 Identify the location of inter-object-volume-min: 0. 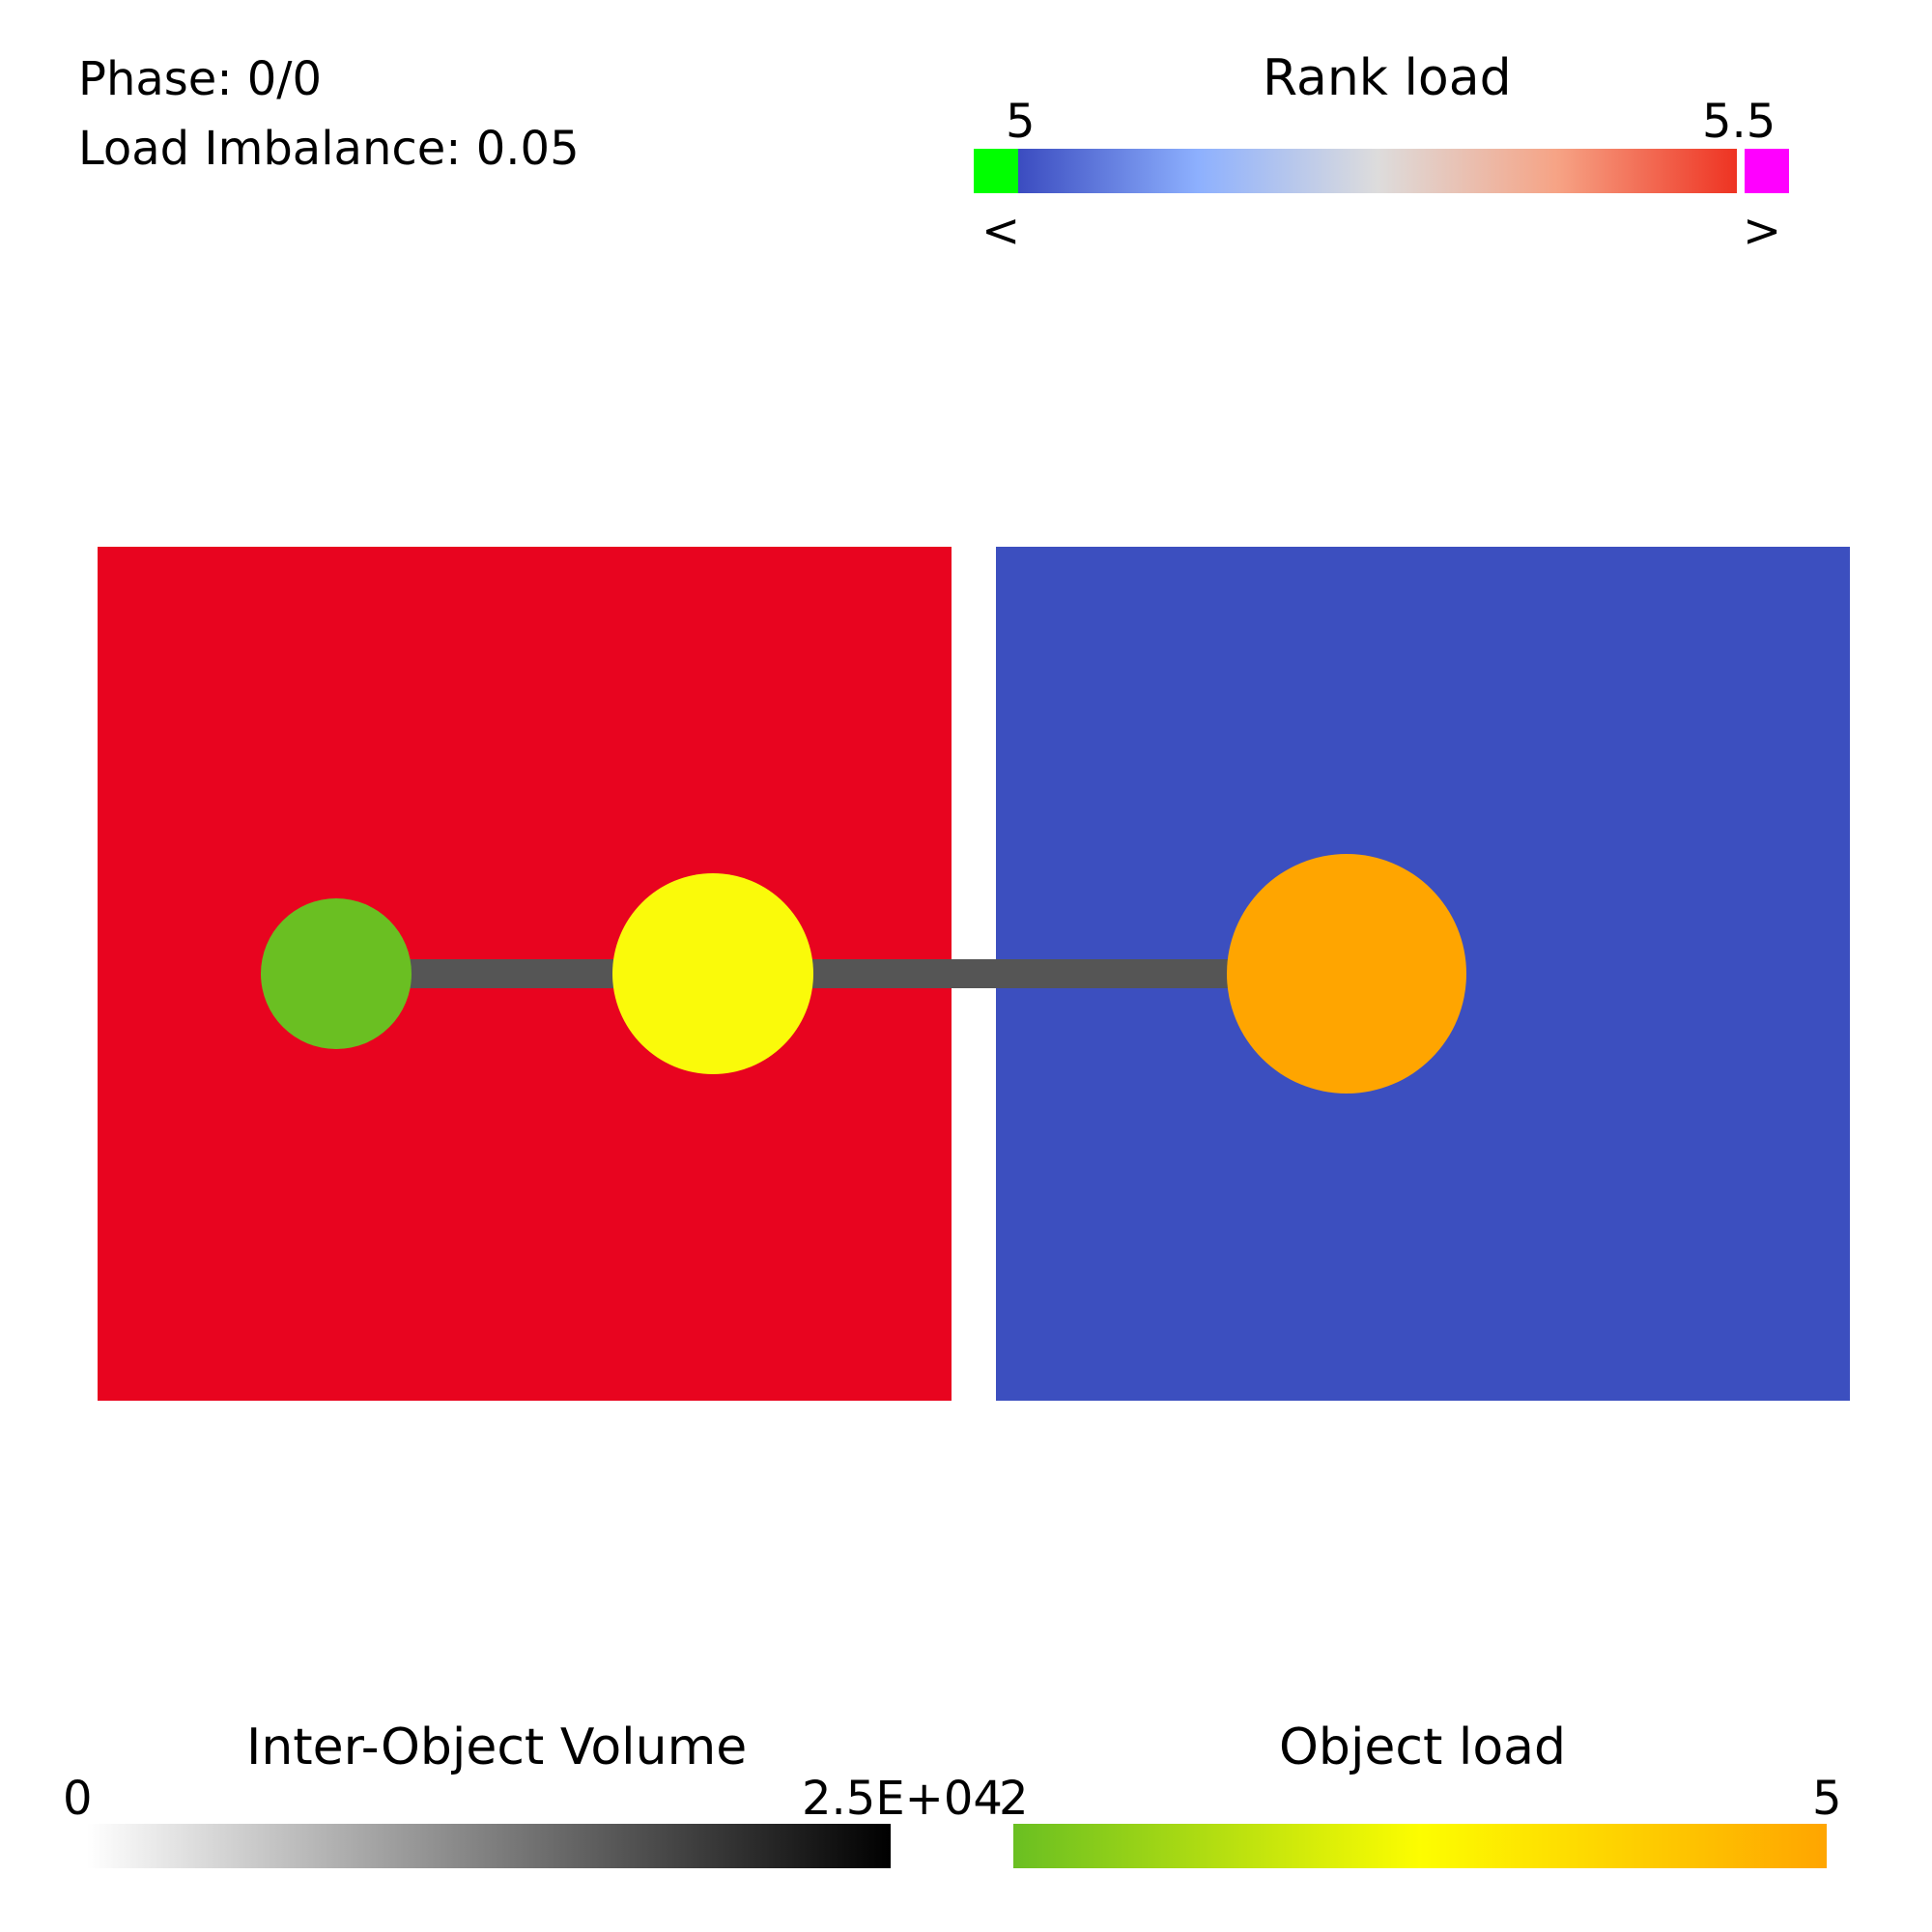
(78, 1799).